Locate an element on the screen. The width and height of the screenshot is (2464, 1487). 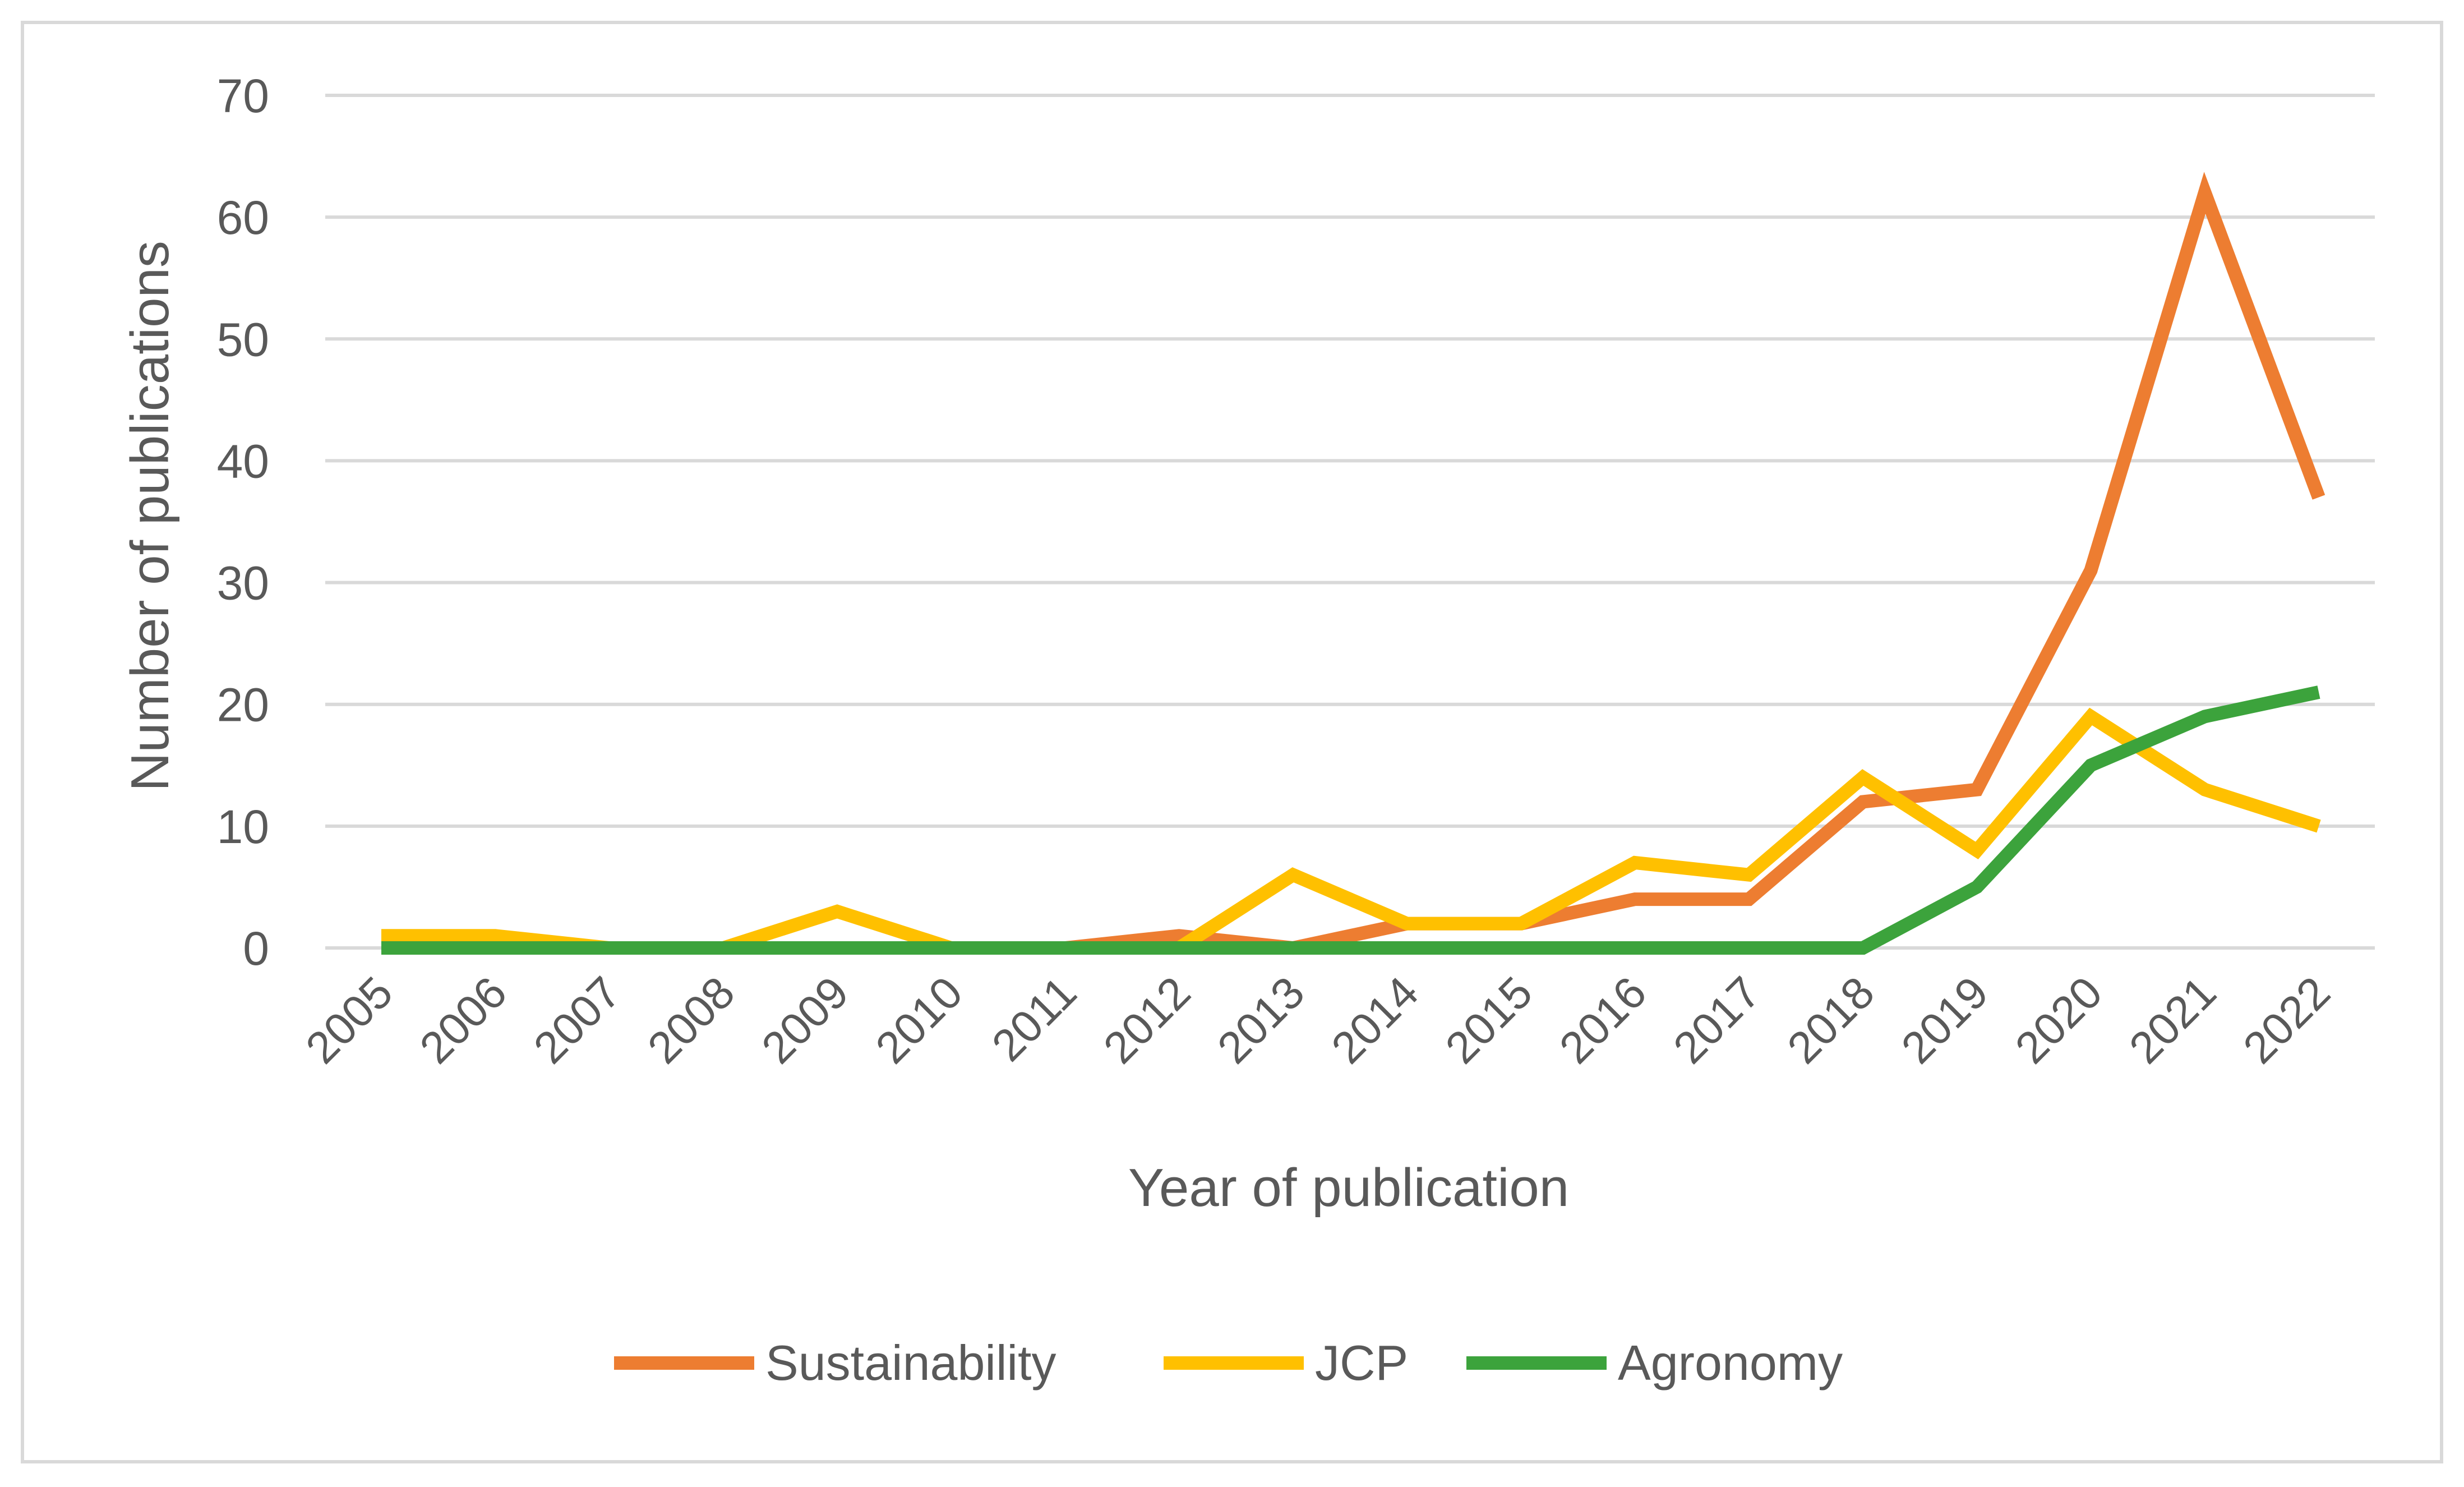
series-line-agronomy is located at coordinates (1350, 820).